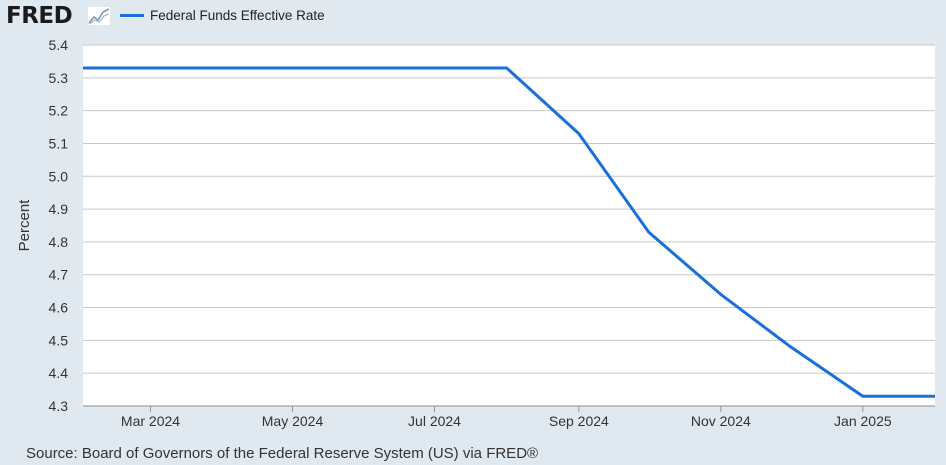 This screenshot has height=465, width=946. Describe the element at coordinates (59, 143) in the screenshot. I see `y-tick-label: 5.1` at that location.